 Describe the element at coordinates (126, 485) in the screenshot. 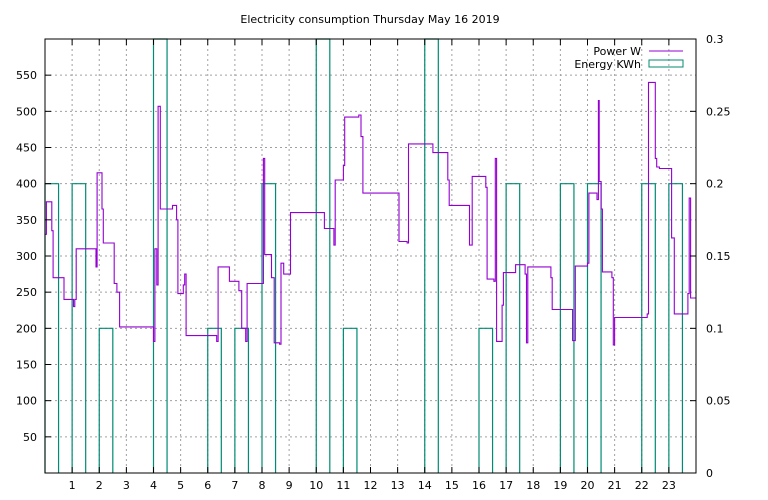

I see `x-tick-label: 3` at that location.